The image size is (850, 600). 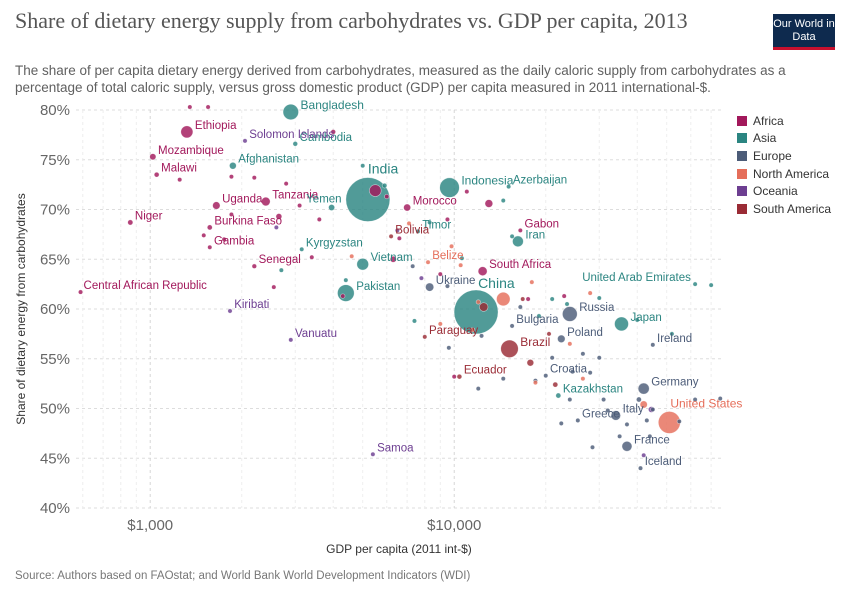 I want to click on point-central-african-republic, so click(x=81, y=292).